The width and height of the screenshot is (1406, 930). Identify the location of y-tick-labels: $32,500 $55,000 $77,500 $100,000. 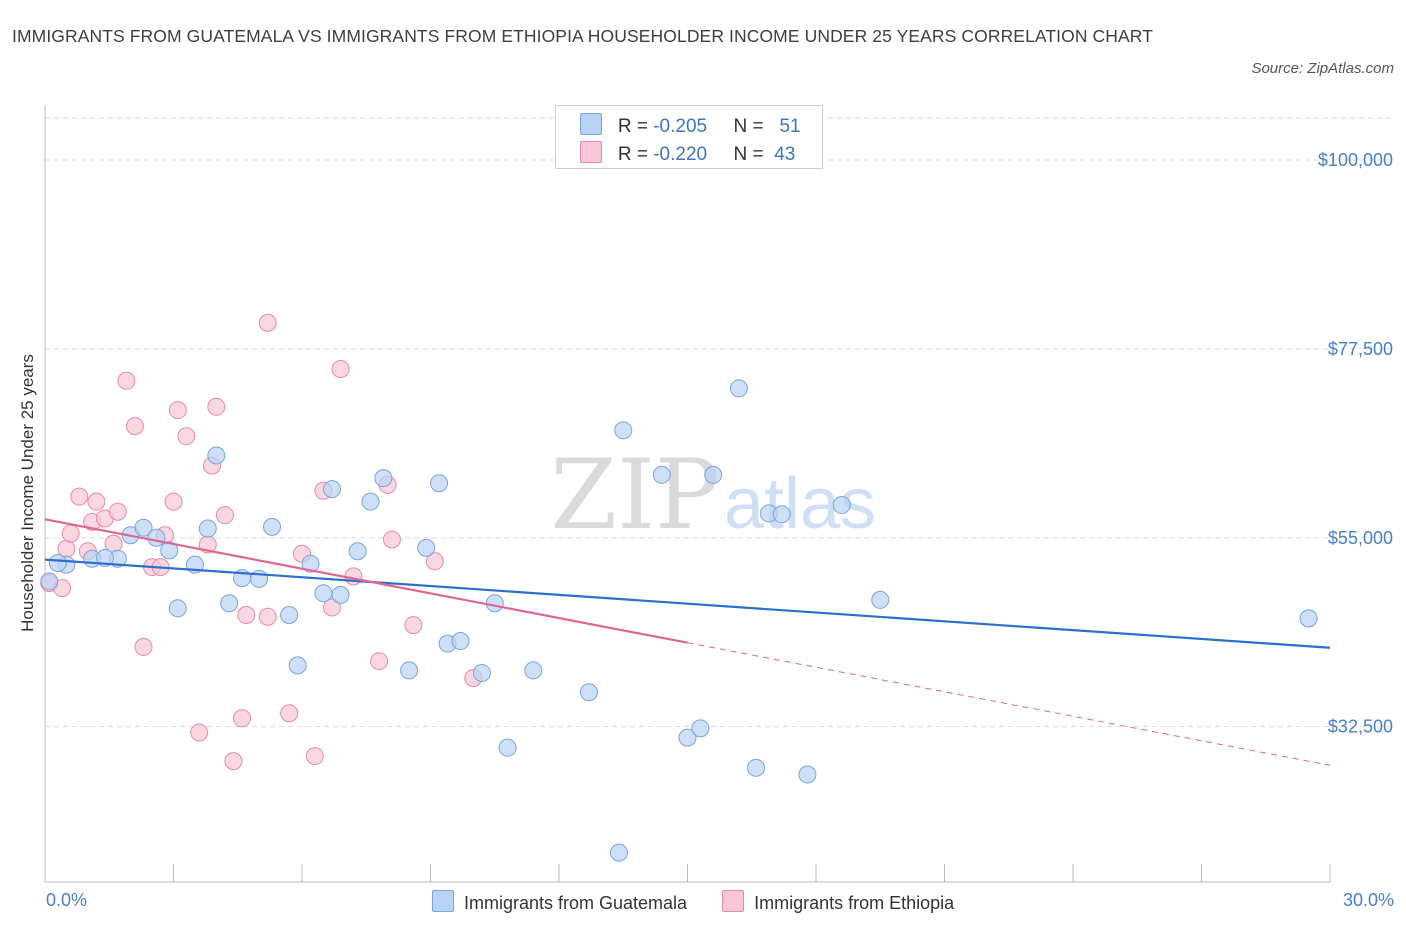
(1355, 443).